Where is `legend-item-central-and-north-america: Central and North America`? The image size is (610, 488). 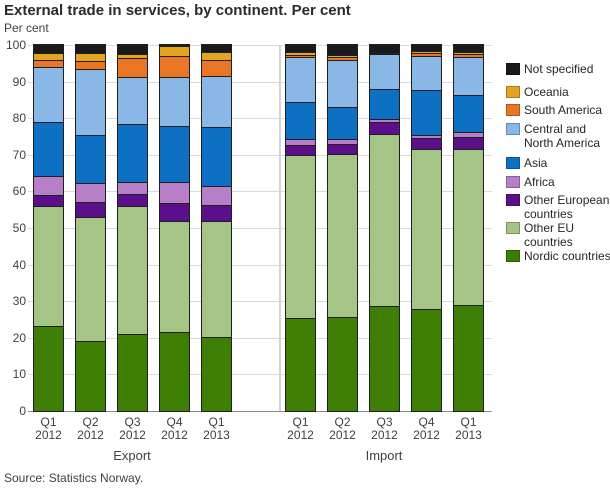 legend-item-central-and-north-america: Central and North America is located at coordinates (558, 136).